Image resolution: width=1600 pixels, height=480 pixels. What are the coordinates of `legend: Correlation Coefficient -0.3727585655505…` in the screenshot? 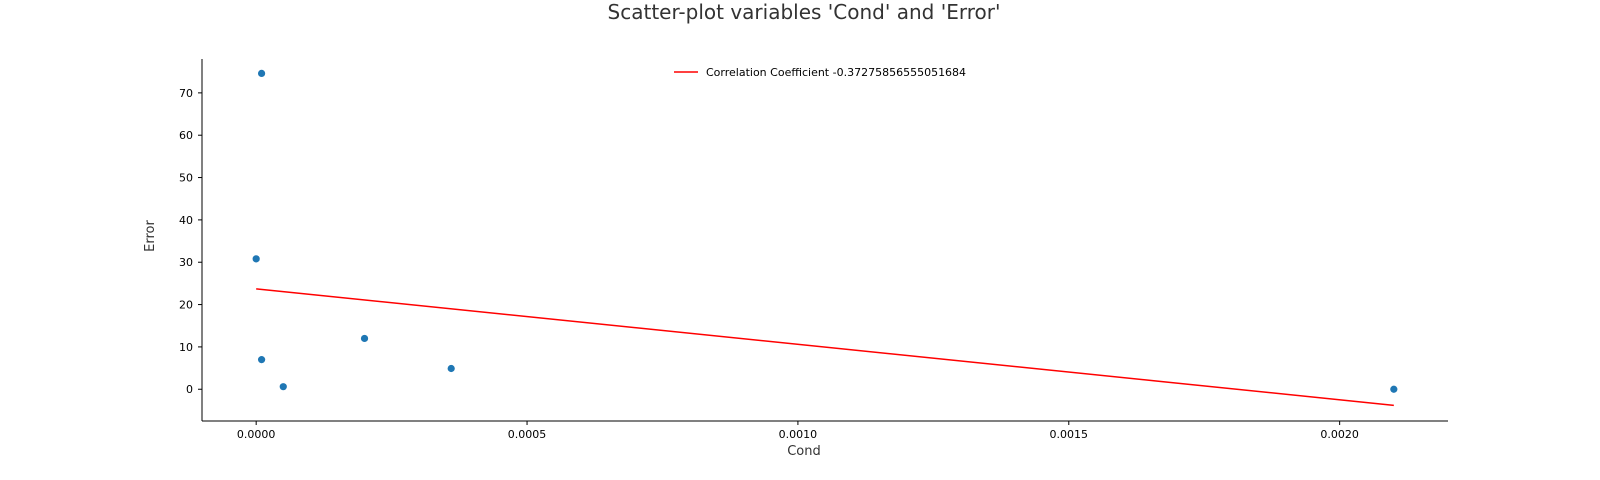 It's located at (820, 72).